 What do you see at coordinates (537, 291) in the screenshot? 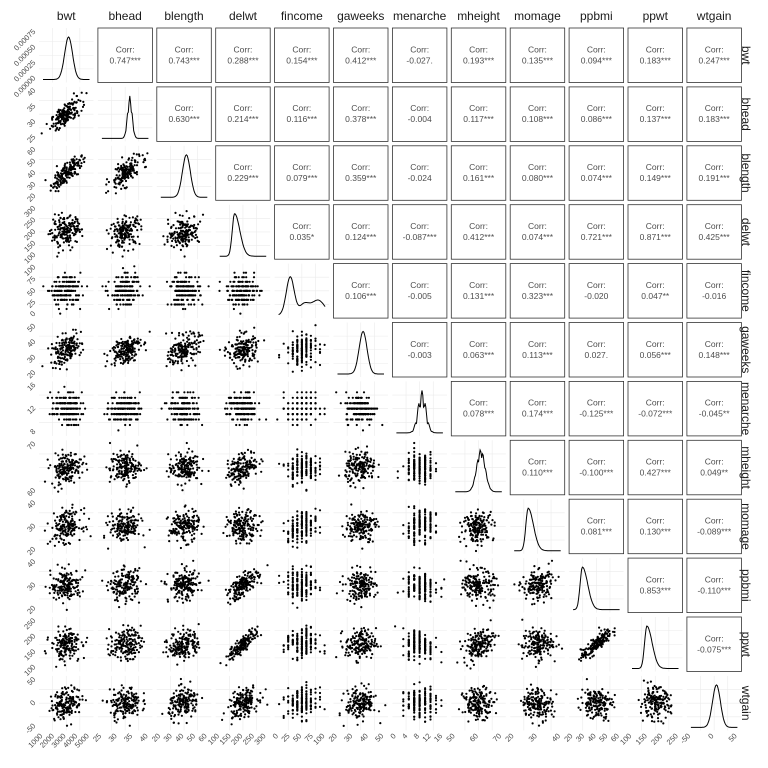
I see `panel-fincome-momage: Corr:0.323***` at bounding box center [537, 291].